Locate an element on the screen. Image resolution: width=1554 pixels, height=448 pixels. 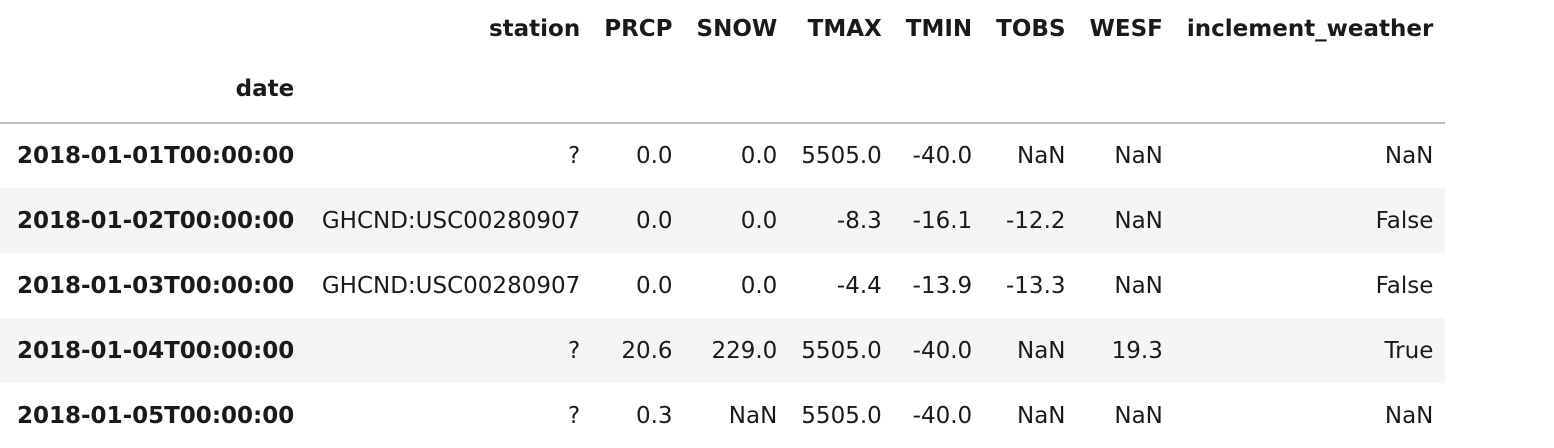
cell-tmin: -13.9 is located at coordinates (942, 285).